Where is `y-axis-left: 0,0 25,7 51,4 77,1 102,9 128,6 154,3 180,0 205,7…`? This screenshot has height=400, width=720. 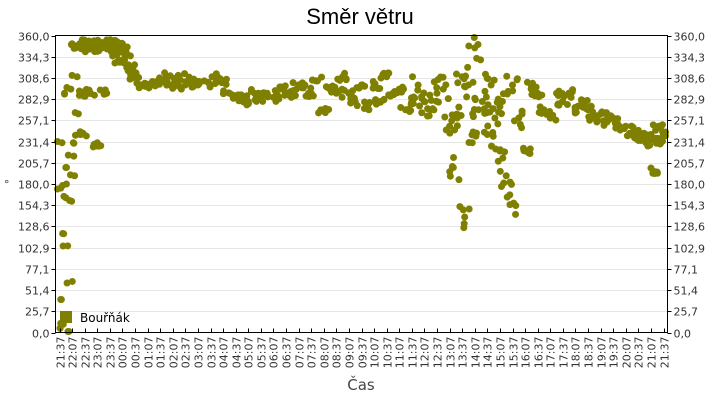
y-axis-left: 0,0 25,7 51,4 77,1 102,9 128,6 154,3 180,0 205,7… is located at coordinates (37, 186).